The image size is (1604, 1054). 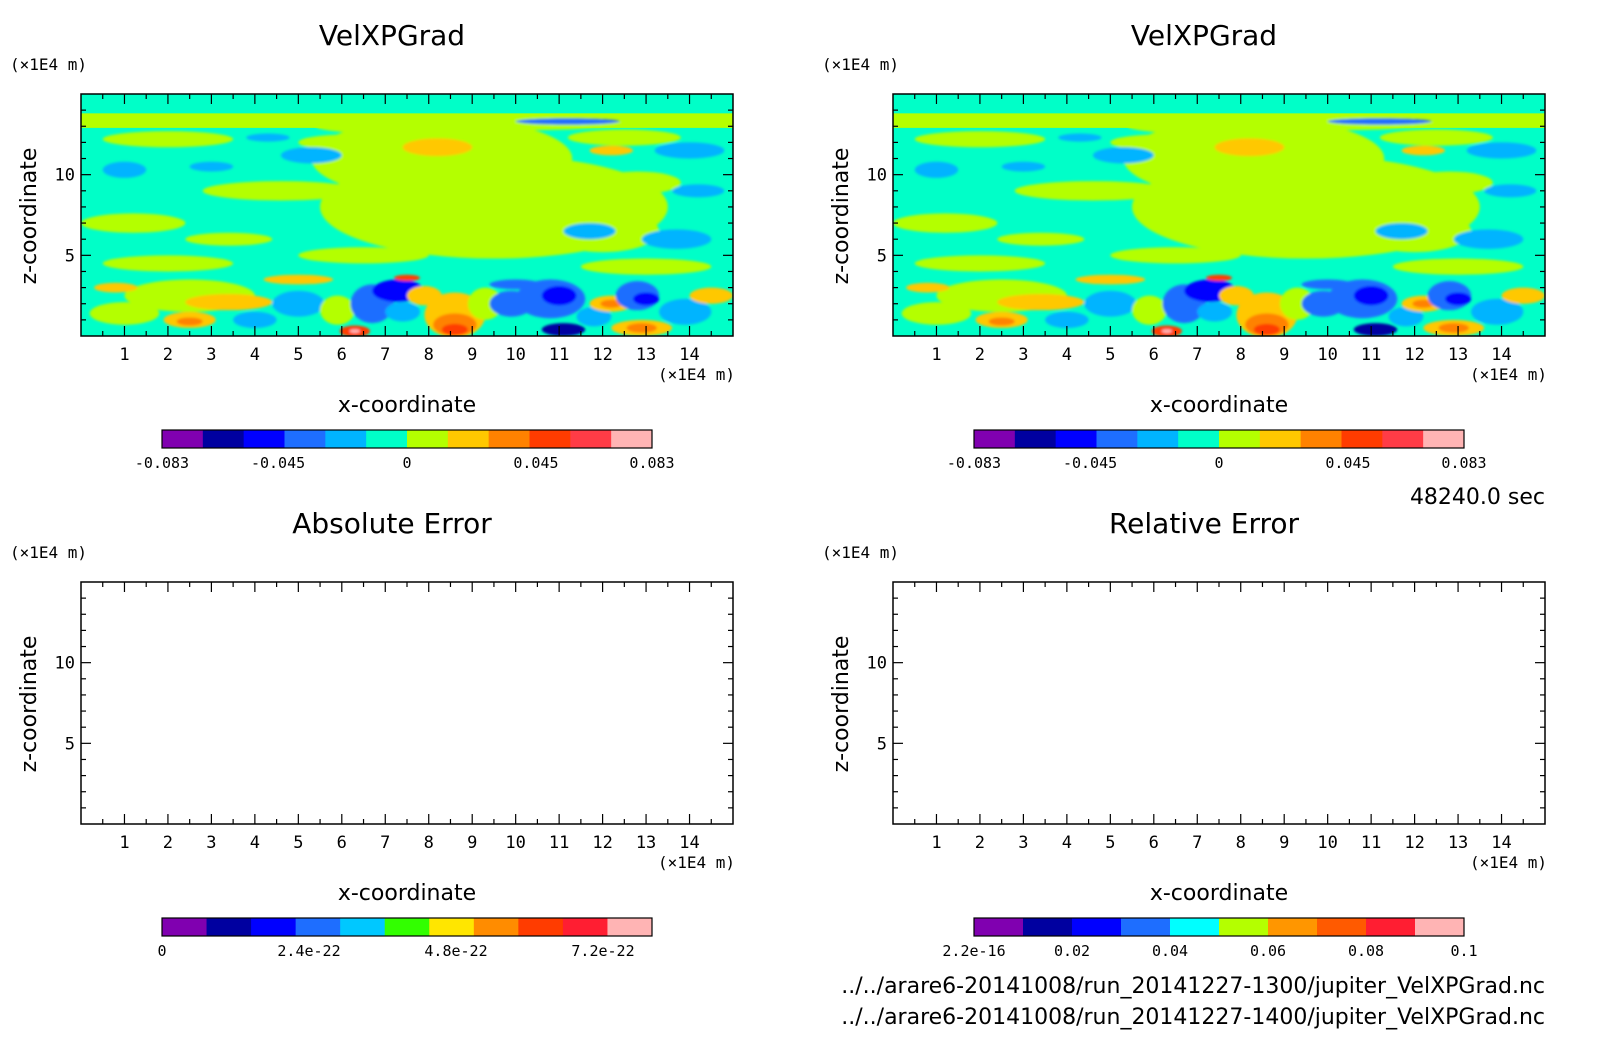 I want to click on colorbar-label: 0.083, so click(x=651, y=463).